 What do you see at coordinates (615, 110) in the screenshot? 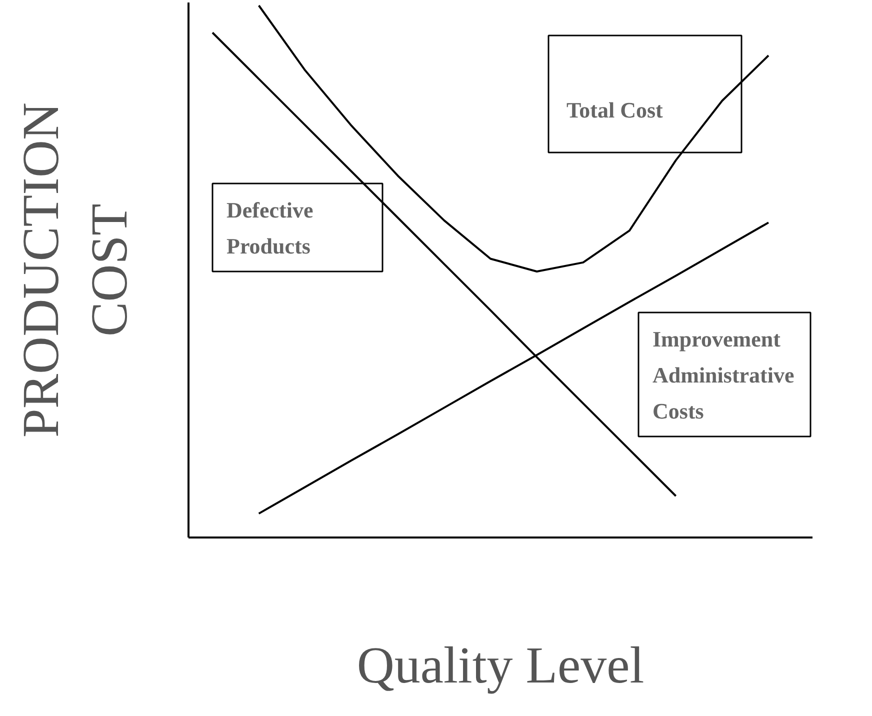
I see `series-label: Total Cost` at bounding box center [615, 110].